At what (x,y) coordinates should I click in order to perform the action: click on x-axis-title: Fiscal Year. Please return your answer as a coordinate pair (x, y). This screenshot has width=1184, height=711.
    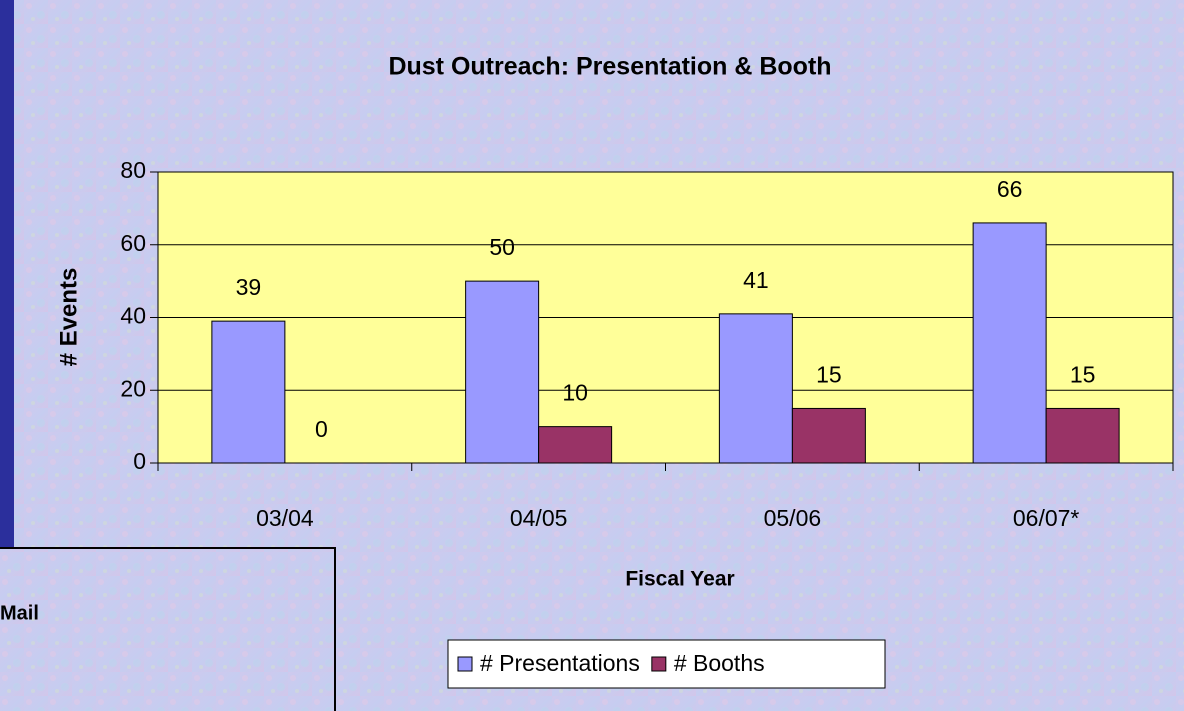
    Looking at the image, I should click on (679, 579).